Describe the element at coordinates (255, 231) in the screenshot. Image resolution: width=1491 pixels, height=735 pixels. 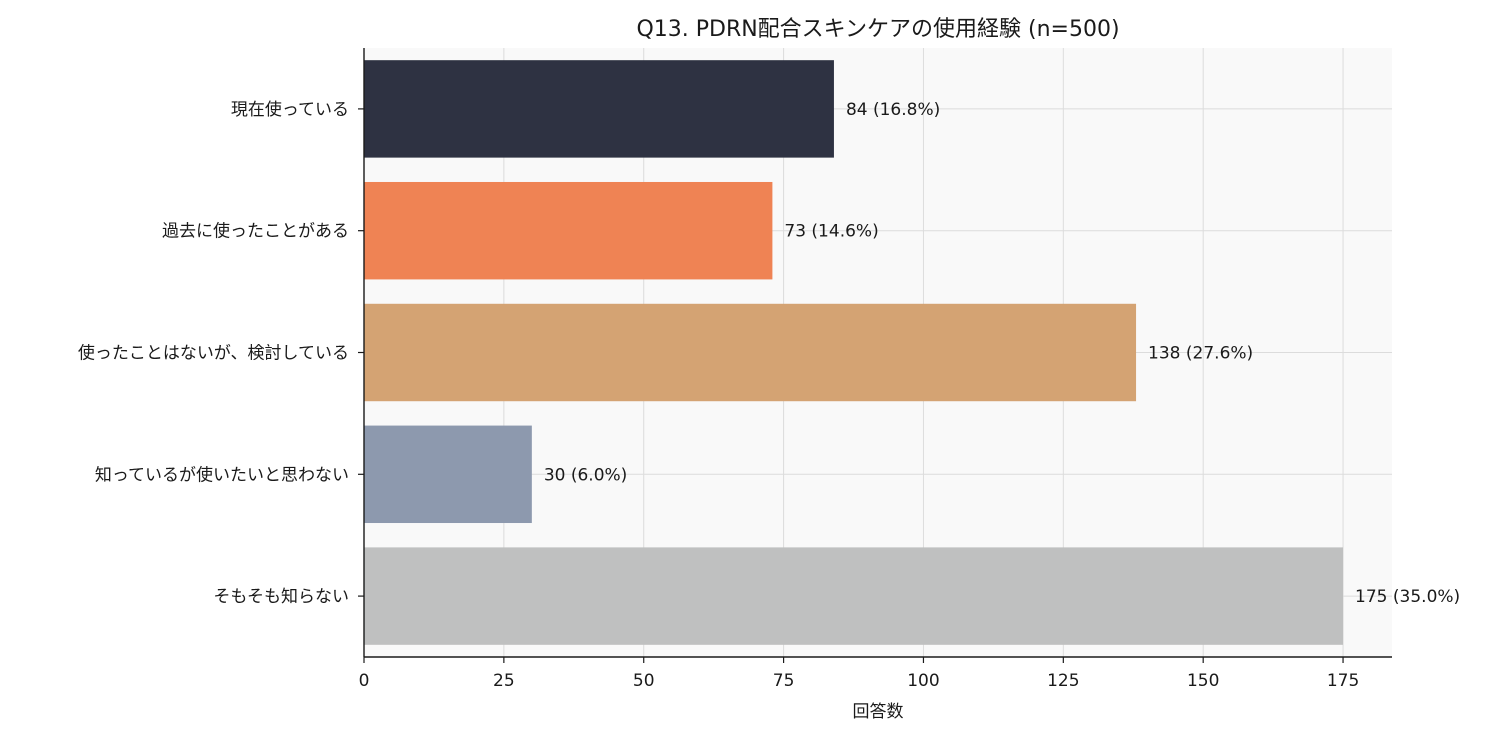
I see `category-label: 過去に使ったことがある` at that location.